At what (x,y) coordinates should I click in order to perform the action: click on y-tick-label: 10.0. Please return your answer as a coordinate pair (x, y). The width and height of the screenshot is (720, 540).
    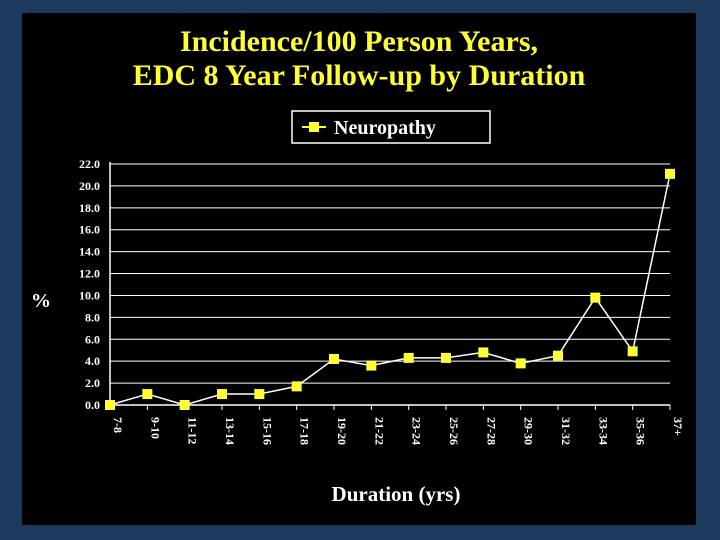
    Looking at the image, I should click on (89, 295).